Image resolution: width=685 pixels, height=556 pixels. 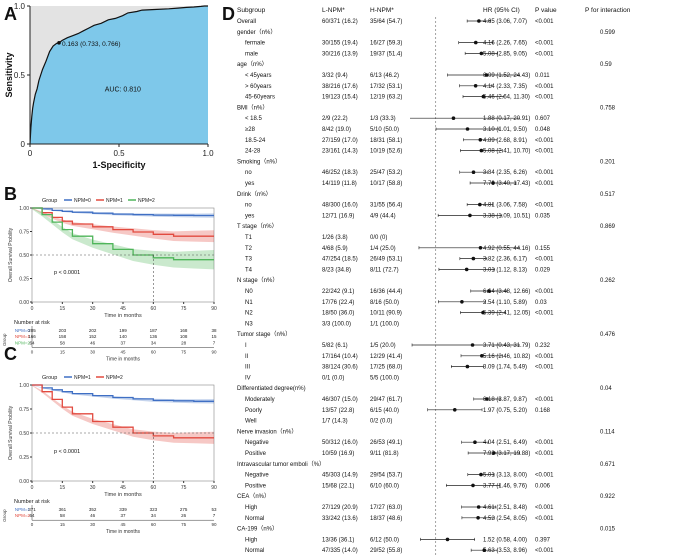 I want to click on panel-b-risk-count: 38, so click(x=214, y=330).